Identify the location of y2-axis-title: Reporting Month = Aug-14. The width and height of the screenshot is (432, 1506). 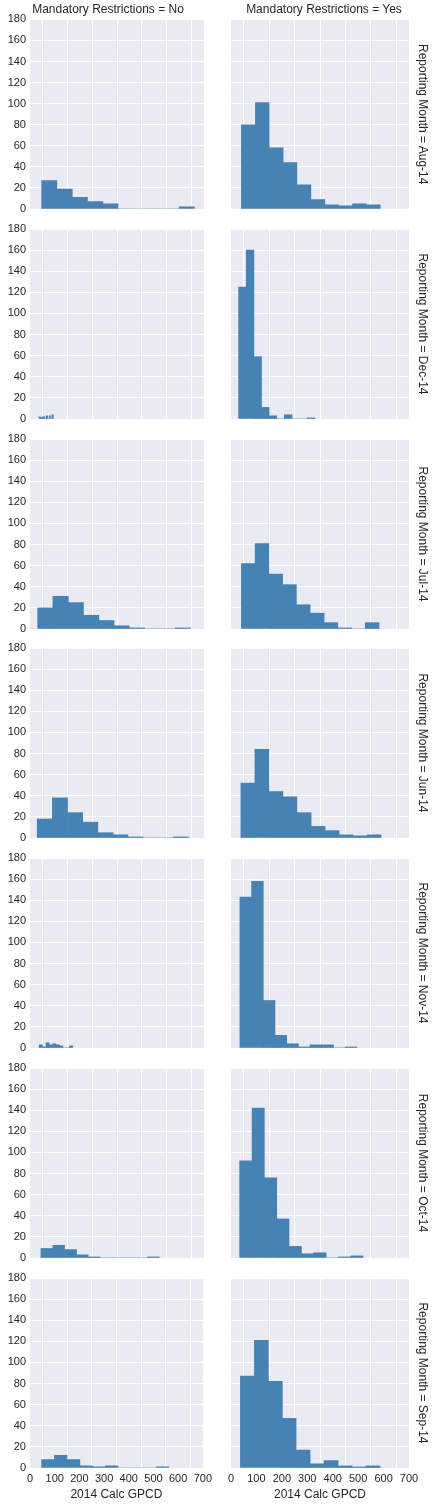
(423, 114).